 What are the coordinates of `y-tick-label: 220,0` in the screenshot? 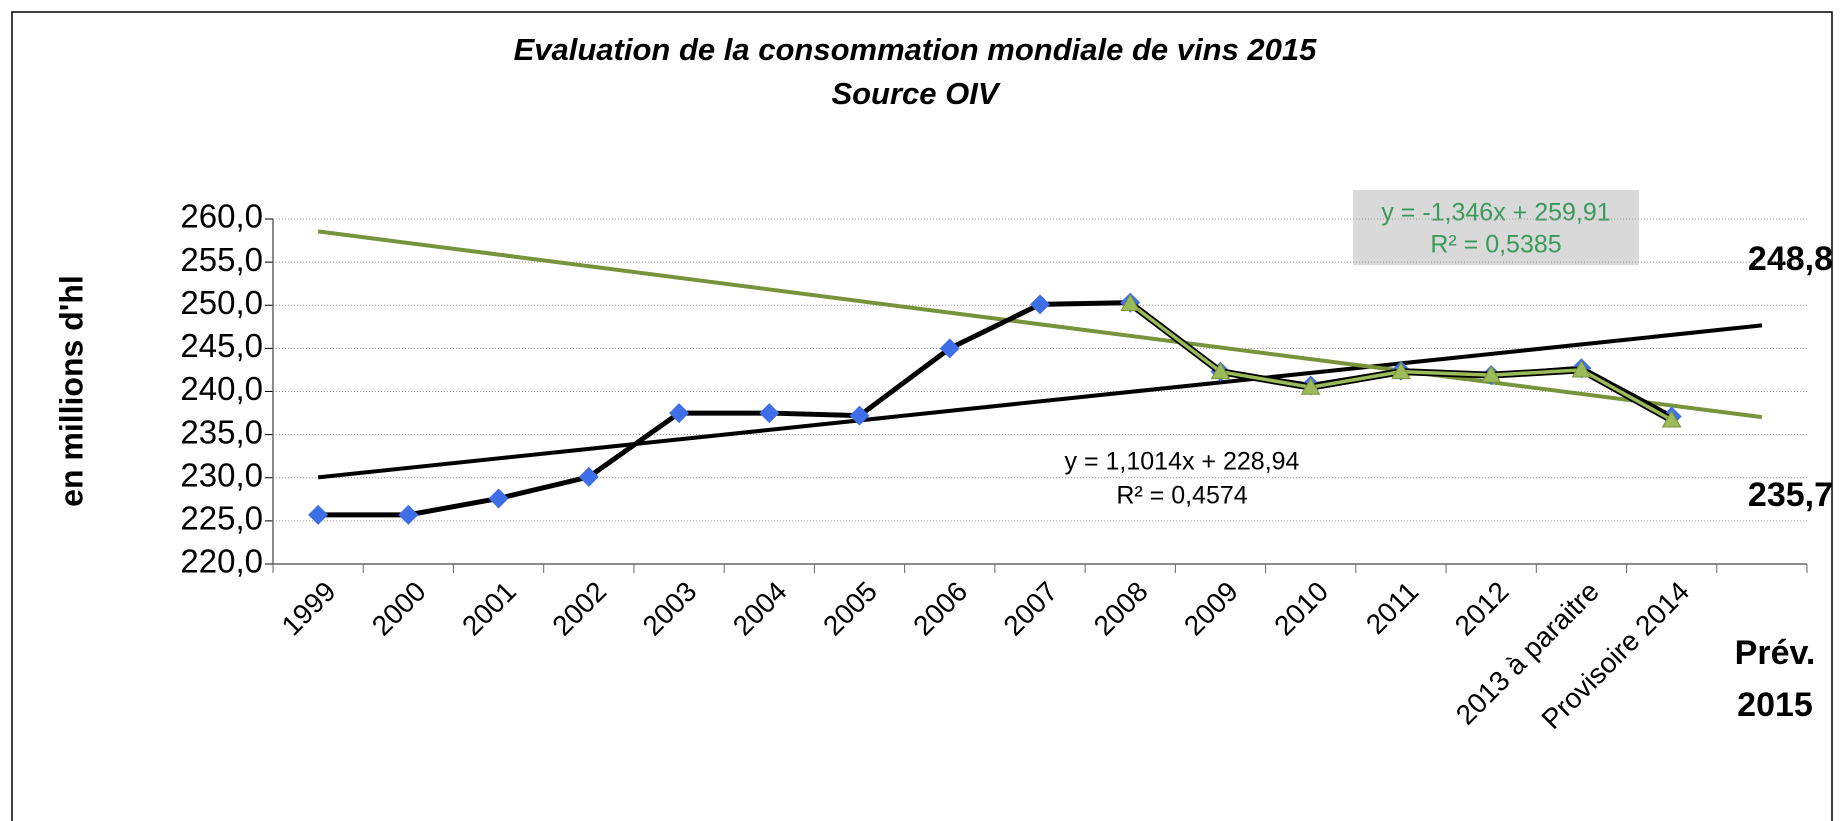 It's located at (221, 561).